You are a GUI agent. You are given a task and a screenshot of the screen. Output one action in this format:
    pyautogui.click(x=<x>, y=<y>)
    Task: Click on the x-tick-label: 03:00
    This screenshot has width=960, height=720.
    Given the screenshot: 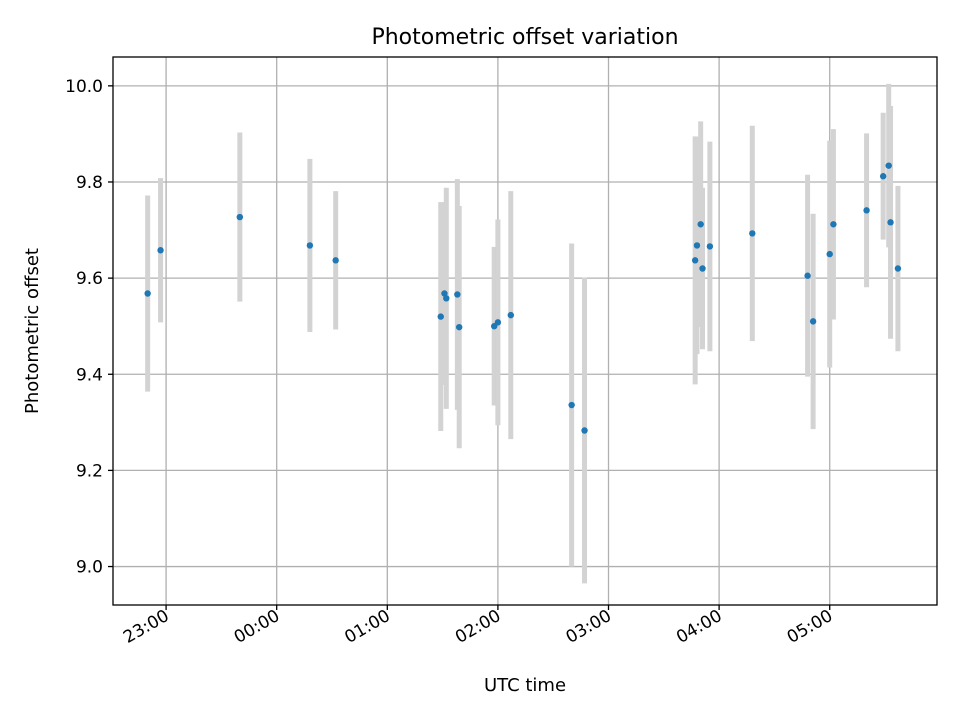 What is the action you would take?
    pyautogui.click(x=589, y=627)
    